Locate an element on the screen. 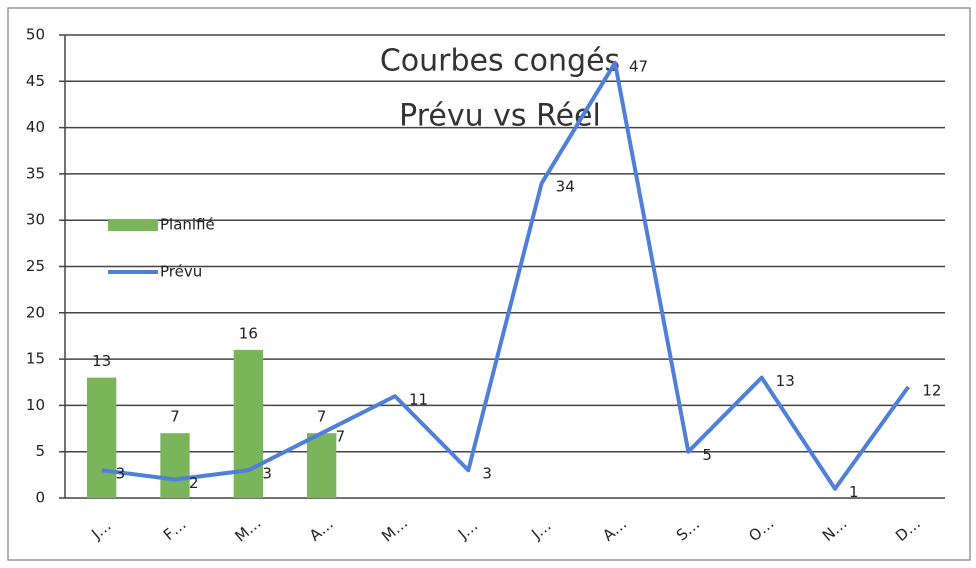 The height and width of the screenshot is (568, 976). line-value-label: 47 is located at coordinates (638, 66).